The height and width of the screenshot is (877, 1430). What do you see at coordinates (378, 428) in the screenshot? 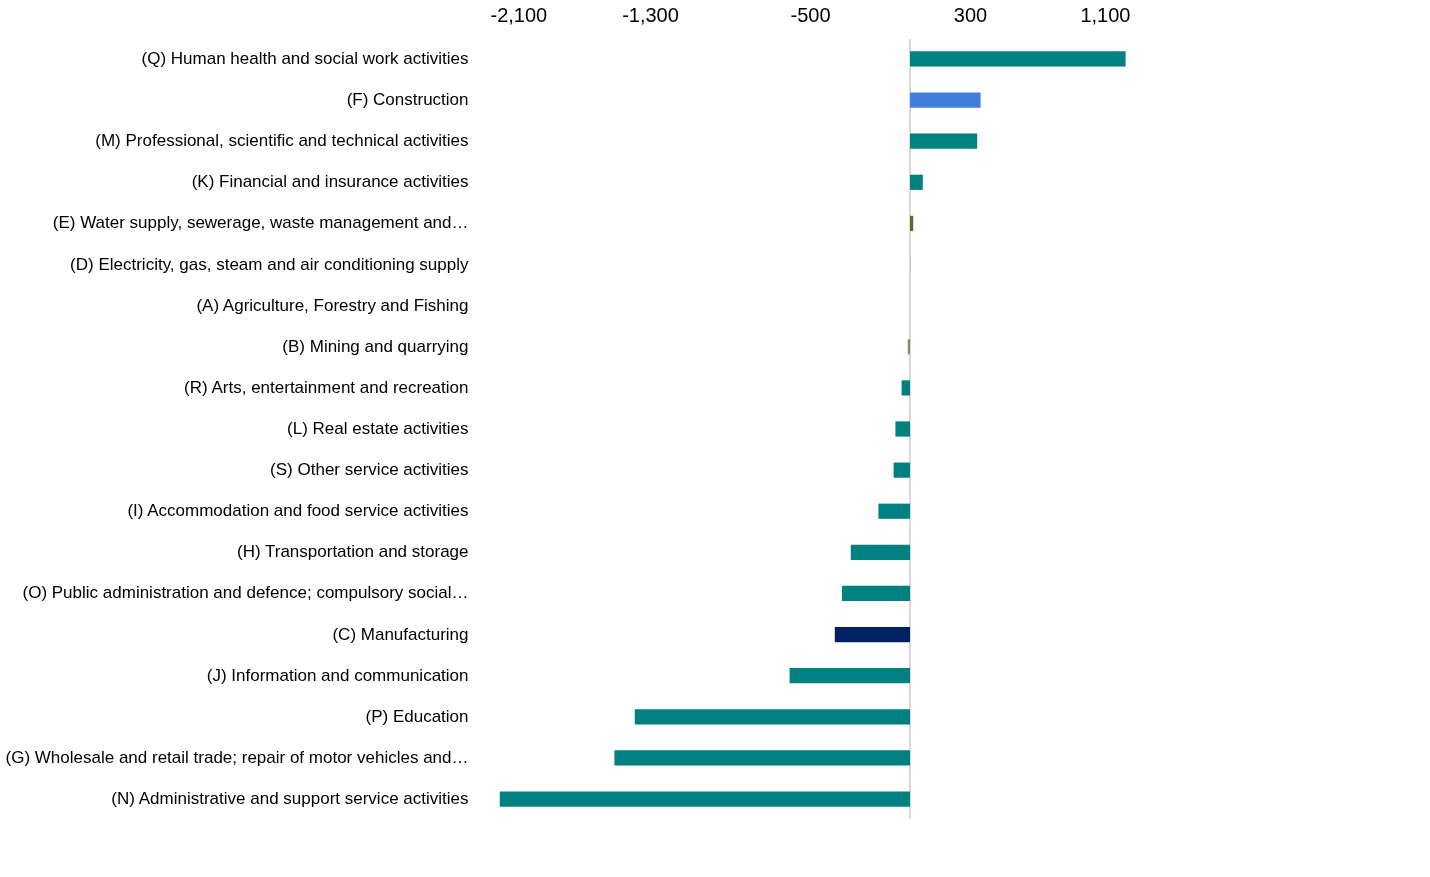
I see `y-tick-label: (L) Real estate activities` at bounding box center [378, 428].